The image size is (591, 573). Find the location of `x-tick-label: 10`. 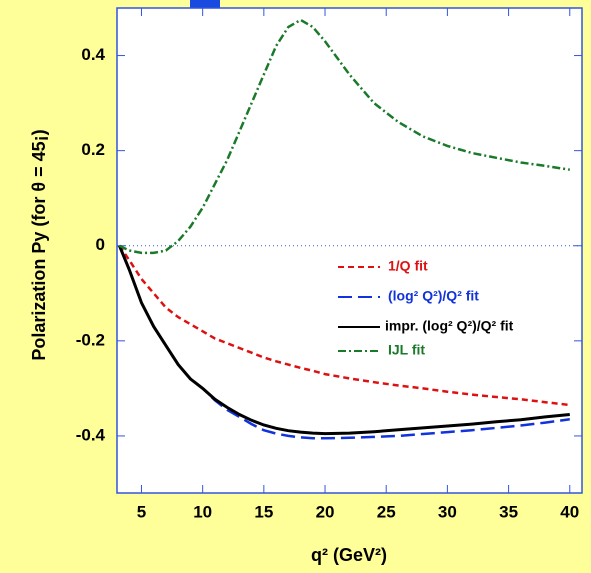

x-tick-label: 10 is located at coordinates (202, 511).